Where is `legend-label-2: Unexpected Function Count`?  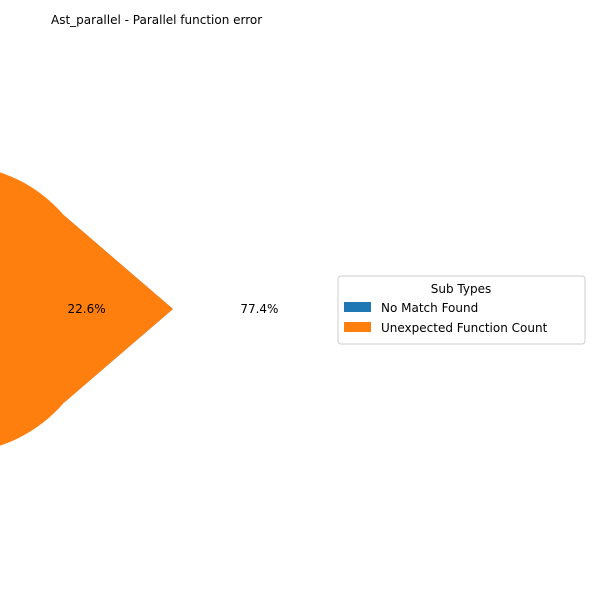
legend-label-2: Unexpected Function Count is located at coordinates (464, 328).